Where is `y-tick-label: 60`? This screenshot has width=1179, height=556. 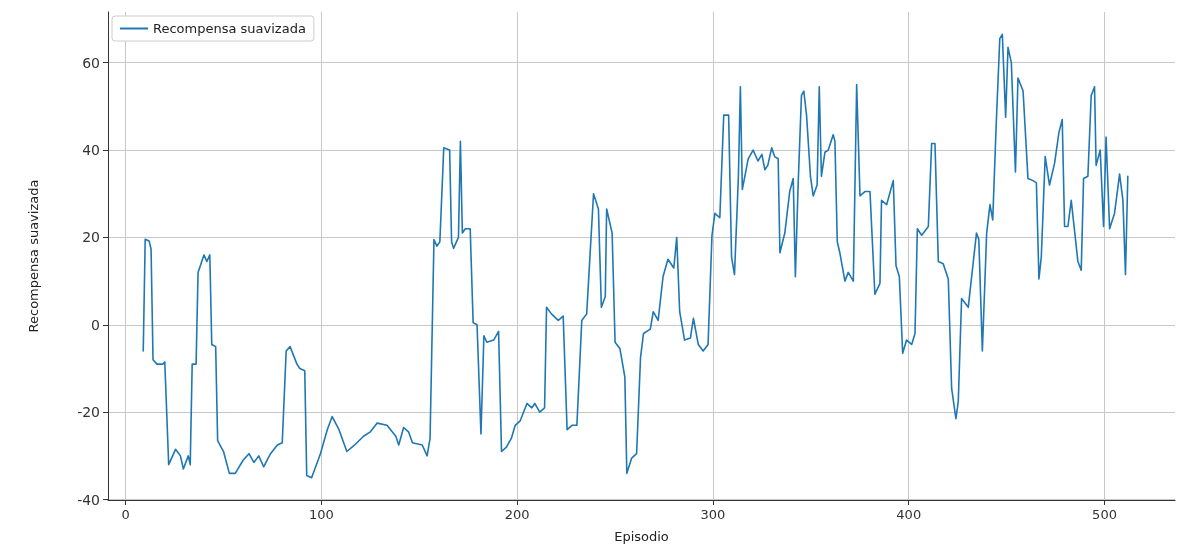
y-tick-label: 60 is located at coordinates (91, 62).